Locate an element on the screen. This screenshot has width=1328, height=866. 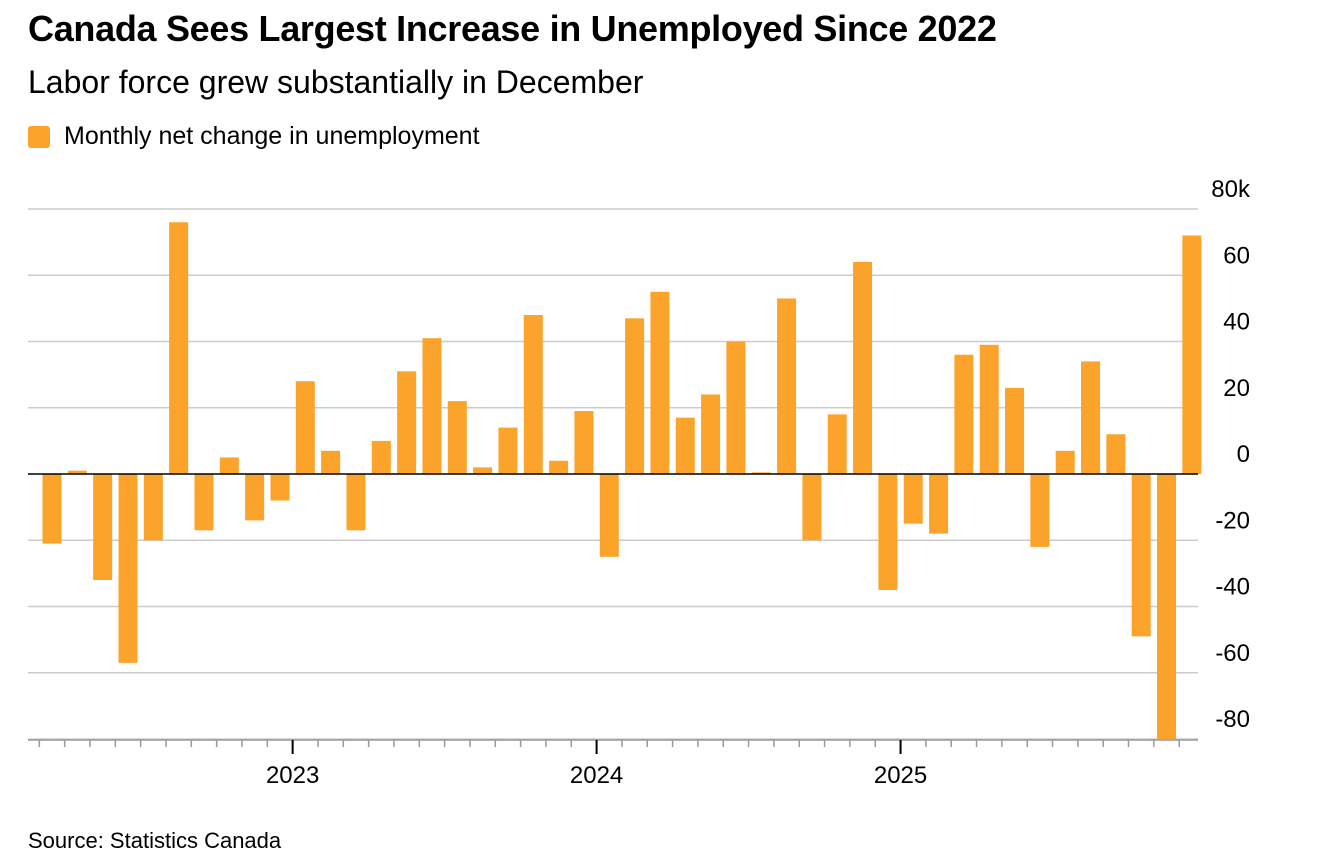
y-tick-label: 40 is located at coordinates (1236, 322).